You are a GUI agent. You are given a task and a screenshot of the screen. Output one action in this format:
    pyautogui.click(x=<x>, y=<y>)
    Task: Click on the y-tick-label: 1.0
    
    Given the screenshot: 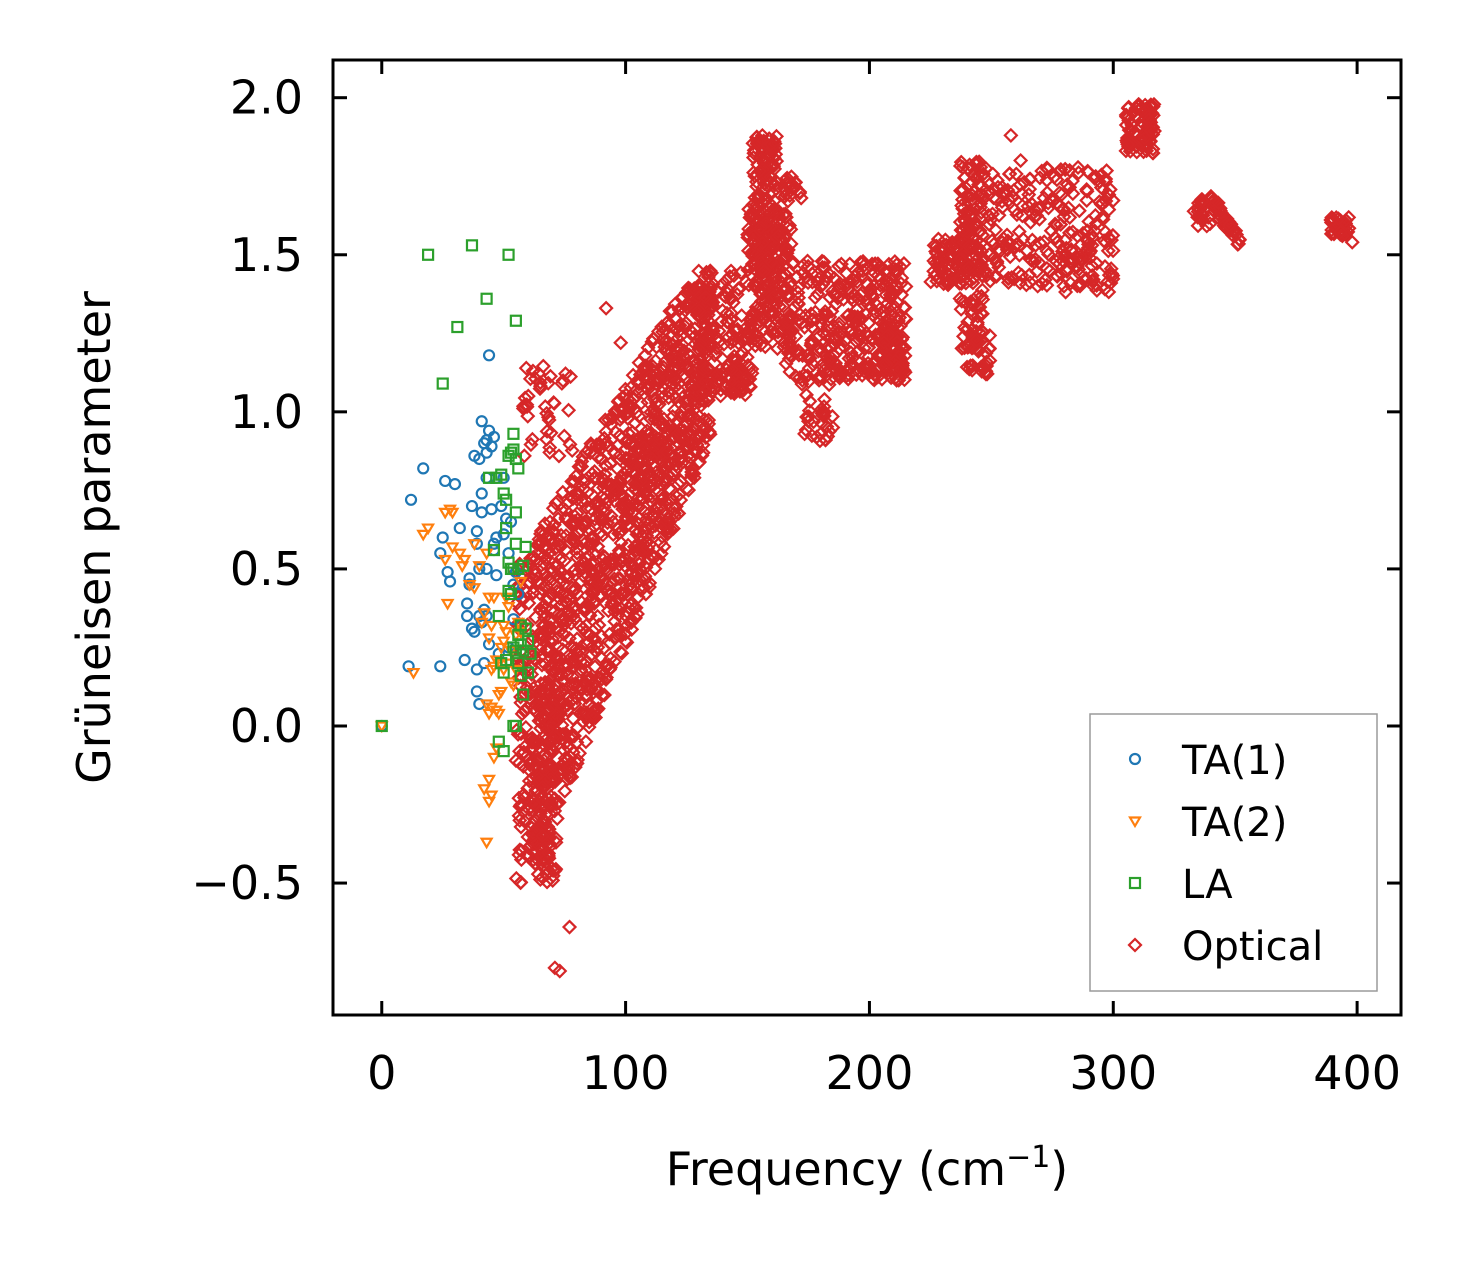 What is the action you would take?
    pyautogui.click(x=266, y=412)
    